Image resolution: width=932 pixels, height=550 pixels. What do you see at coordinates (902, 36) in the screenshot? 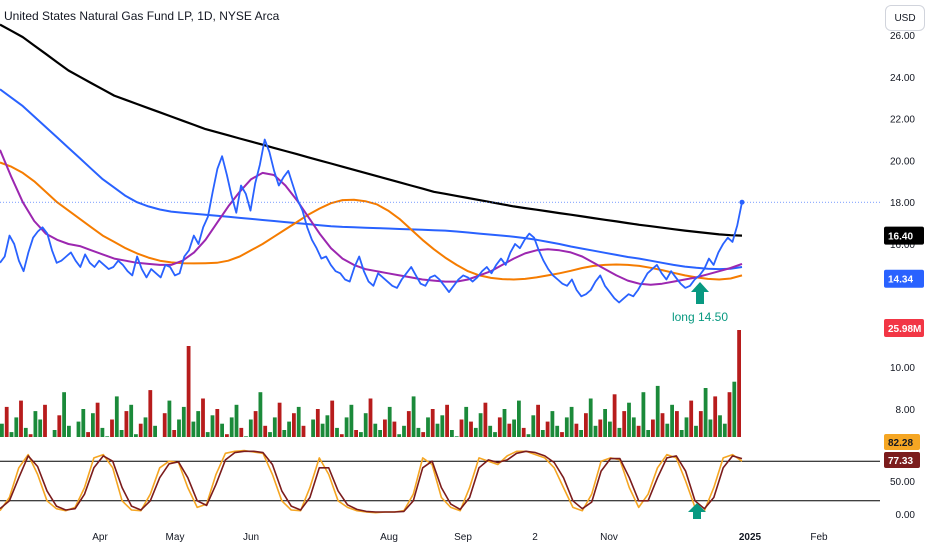
I see `price-tick-label: 26.00` at bounding box center [902, 36].